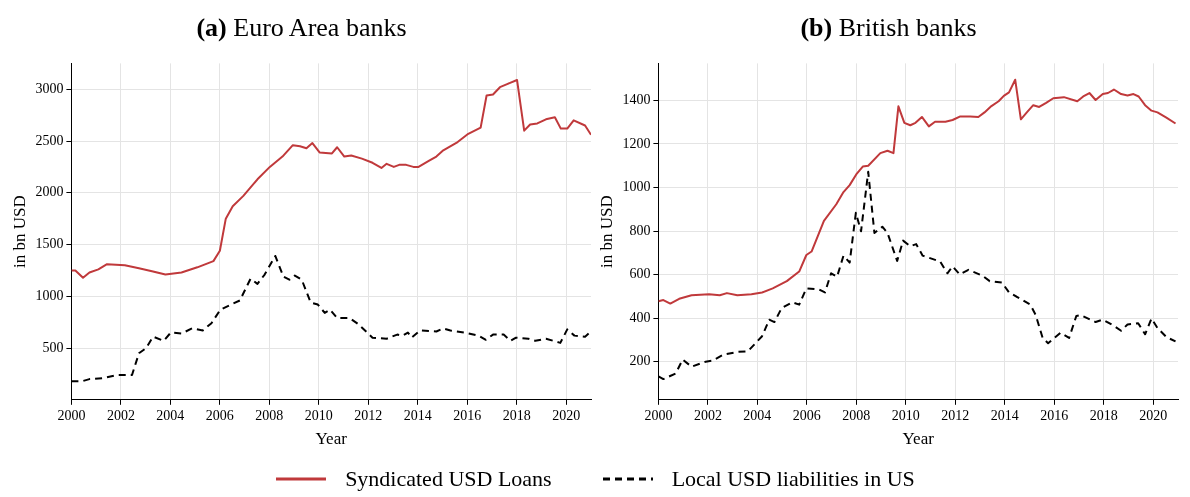 Image resolution: width=1190 pixels, height=497 pixels. What do you see at coordinates (331, 318) in the screenshot?
I see `line-series` at bounding box center [331, 318].